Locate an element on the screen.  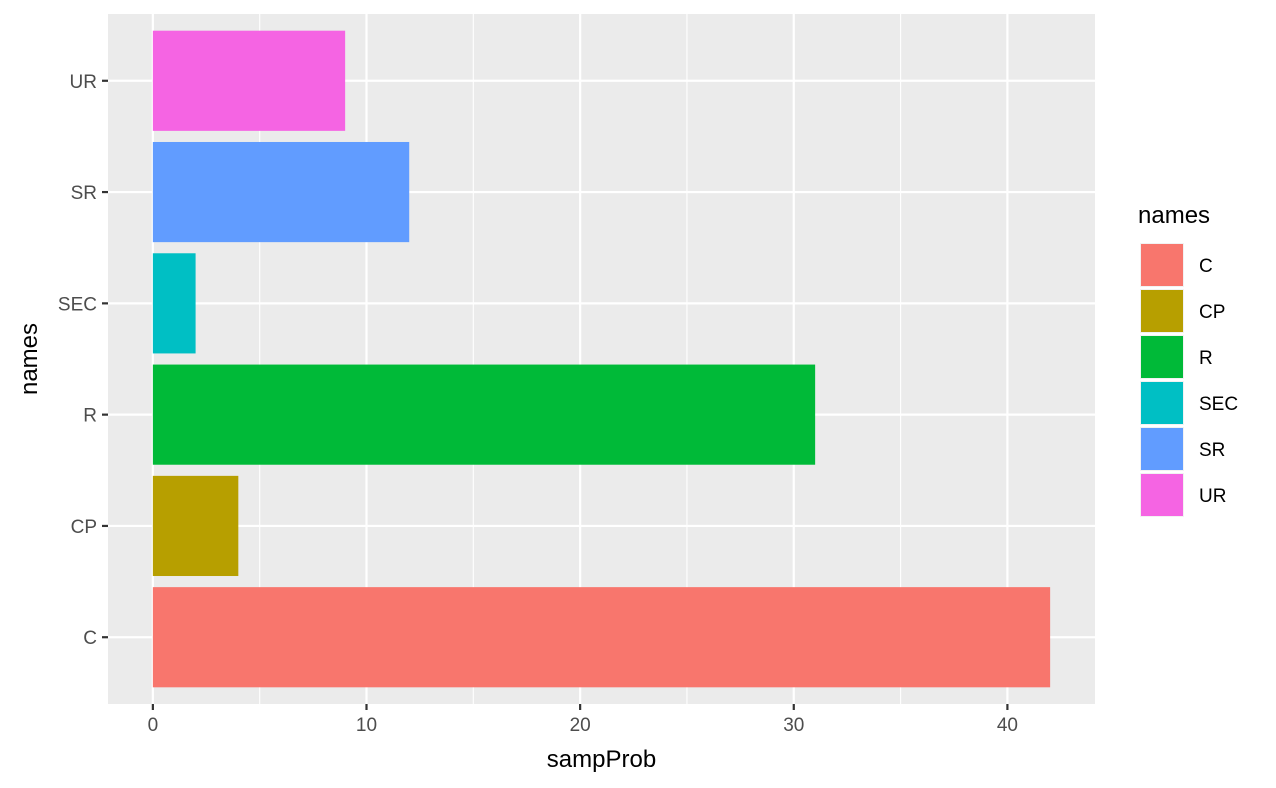
y-tick-label: R is located at coordinates (90, 416).